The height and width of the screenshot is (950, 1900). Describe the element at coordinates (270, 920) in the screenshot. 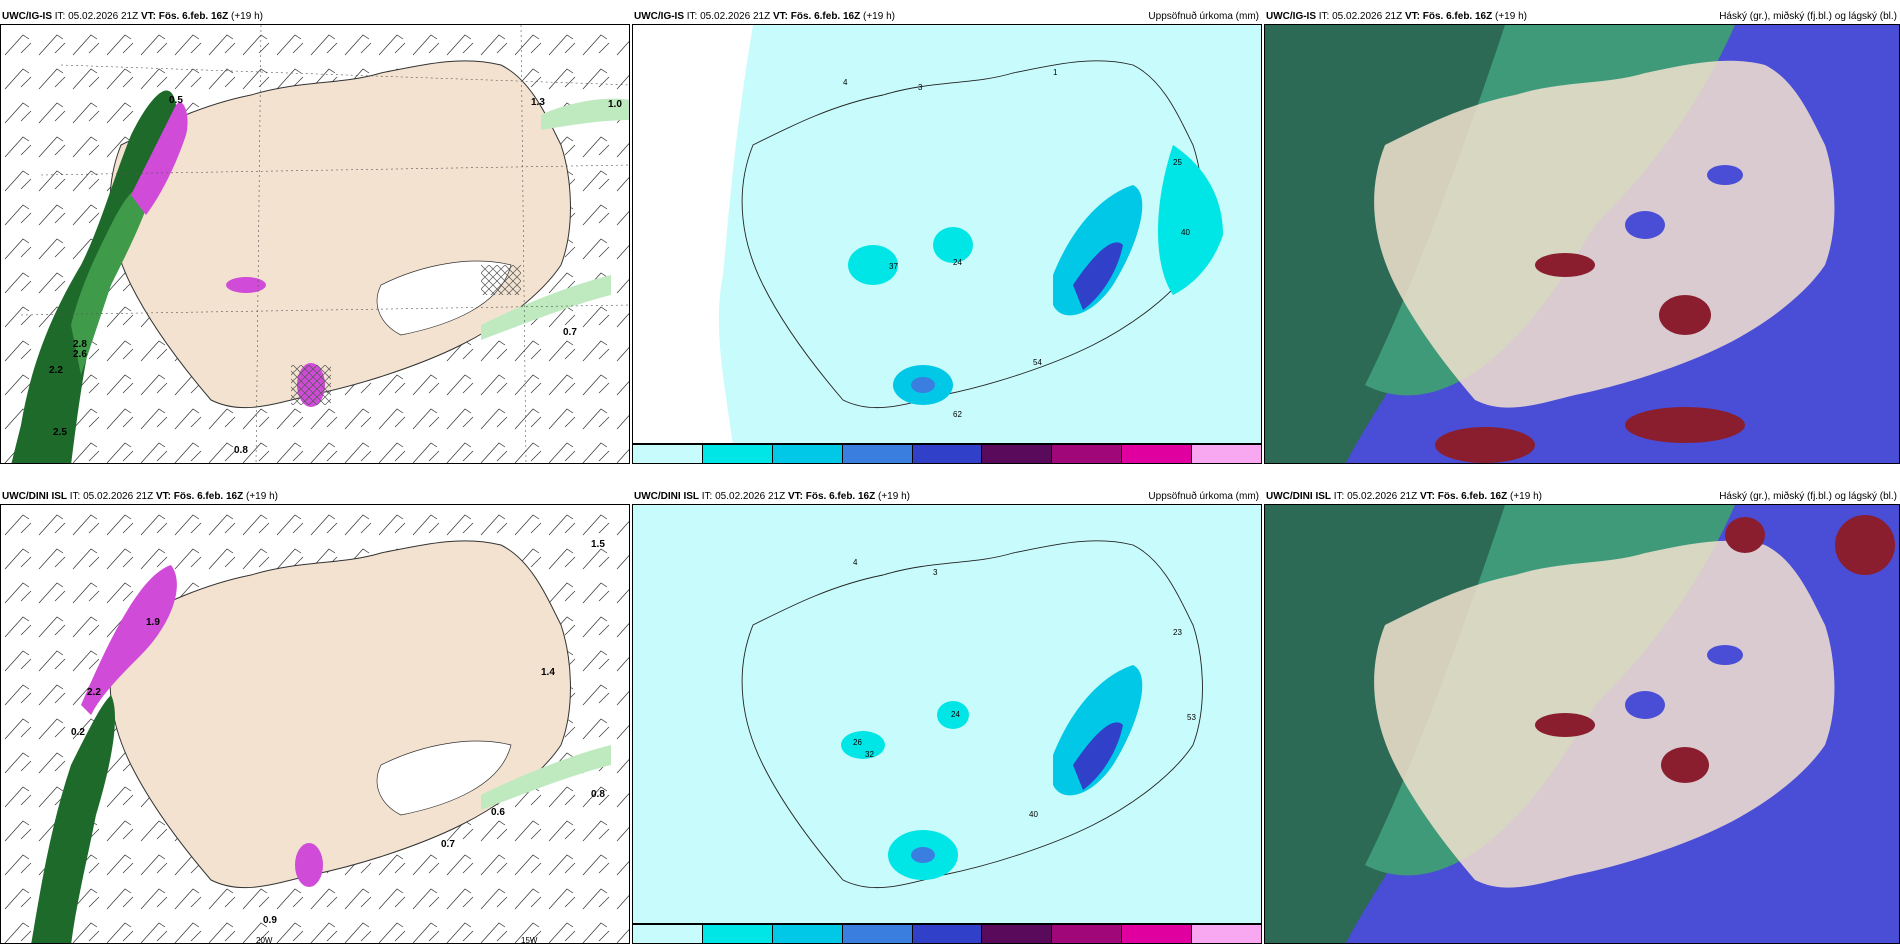

I see `wind-value: 0.9` at that location.